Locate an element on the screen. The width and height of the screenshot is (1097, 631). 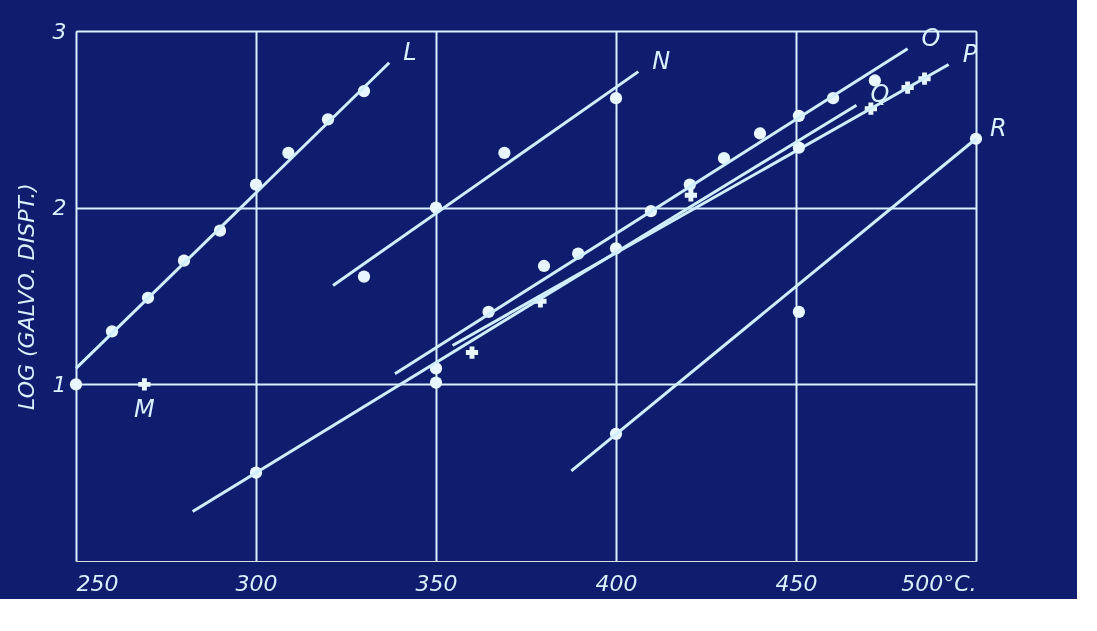
series-label: R is located at coordinates (998, 127).